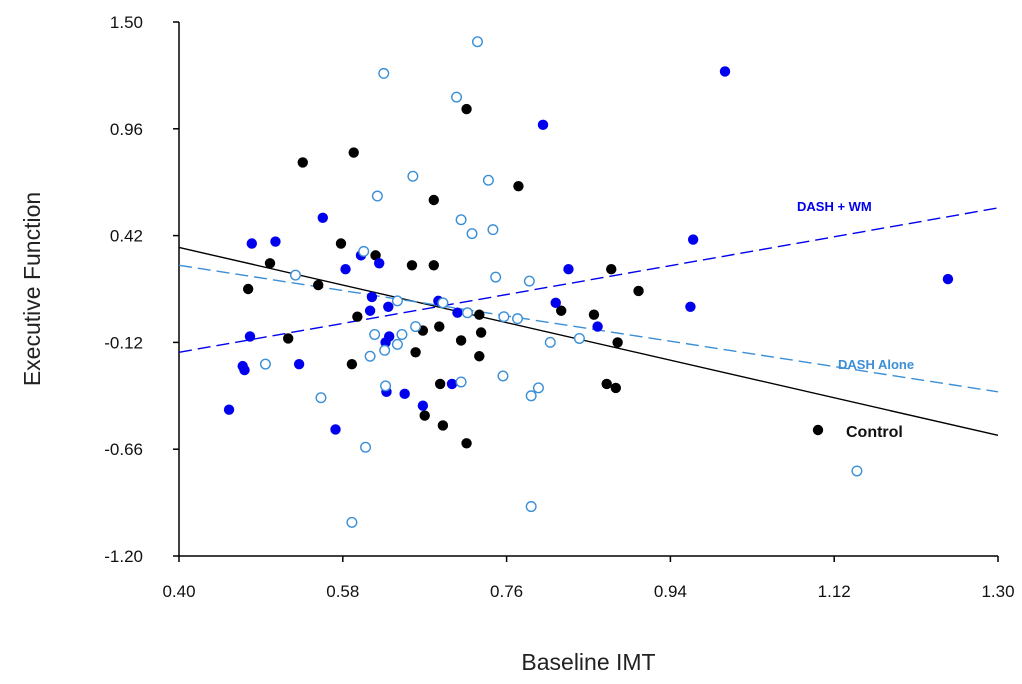 The image size is (1022, 684). What do you see at coordinates (123, 556) in the screenshot?
I see `y-tick-label: -1.20` at bounding box center [123, 556].